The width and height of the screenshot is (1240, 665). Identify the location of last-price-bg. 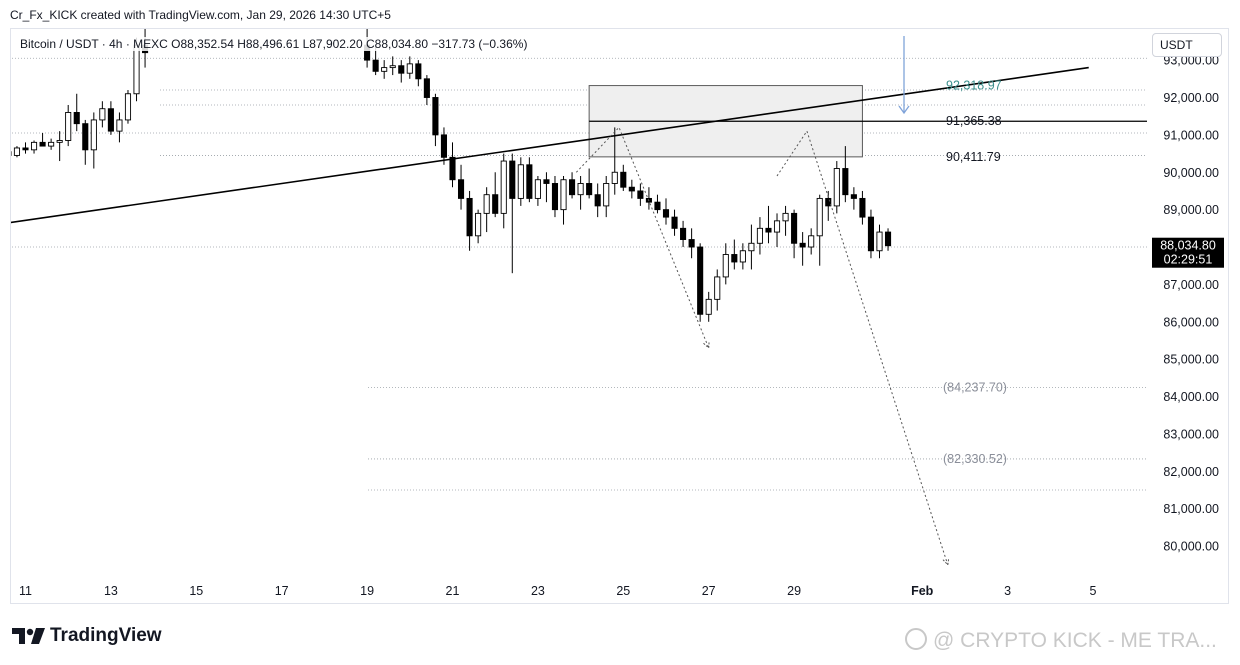
(1188, 252).